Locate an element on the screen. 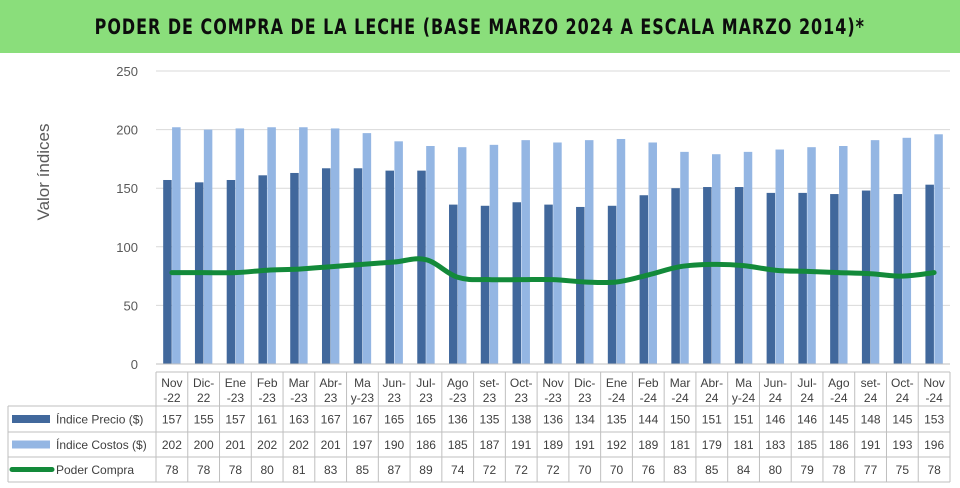 The image size is (960, 488). x-tick-label: Jul- is located at coordinates (806, 383).